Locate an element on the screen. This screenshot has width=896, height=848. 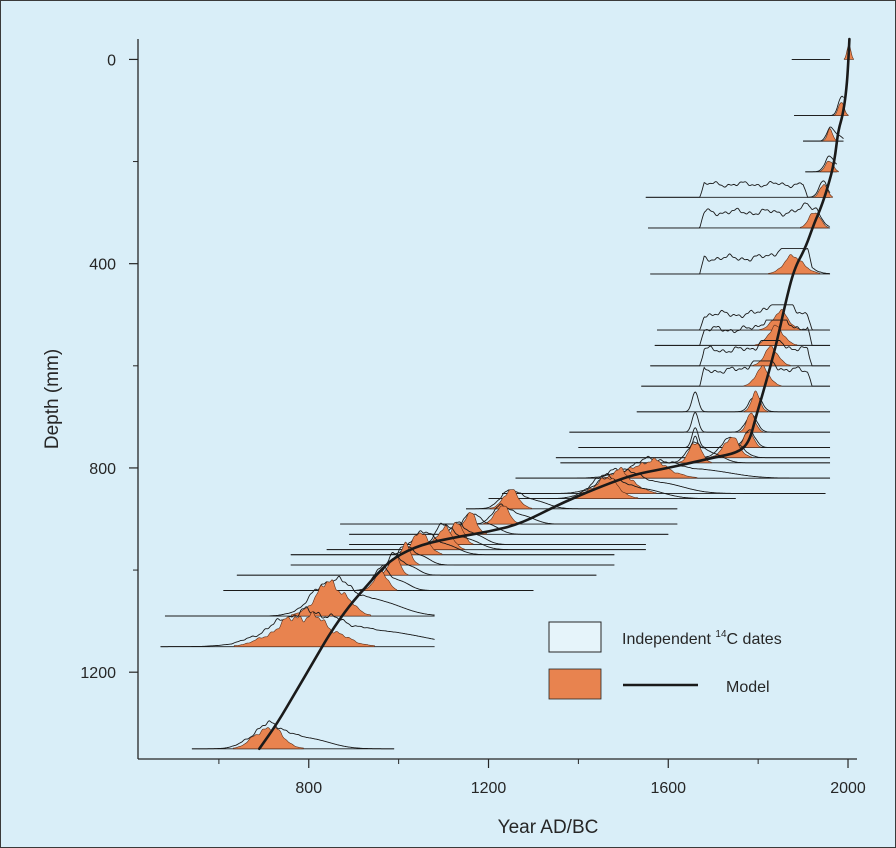
x-ticks: 800 1200 1600 2000 is located at coordinates (542, 778).